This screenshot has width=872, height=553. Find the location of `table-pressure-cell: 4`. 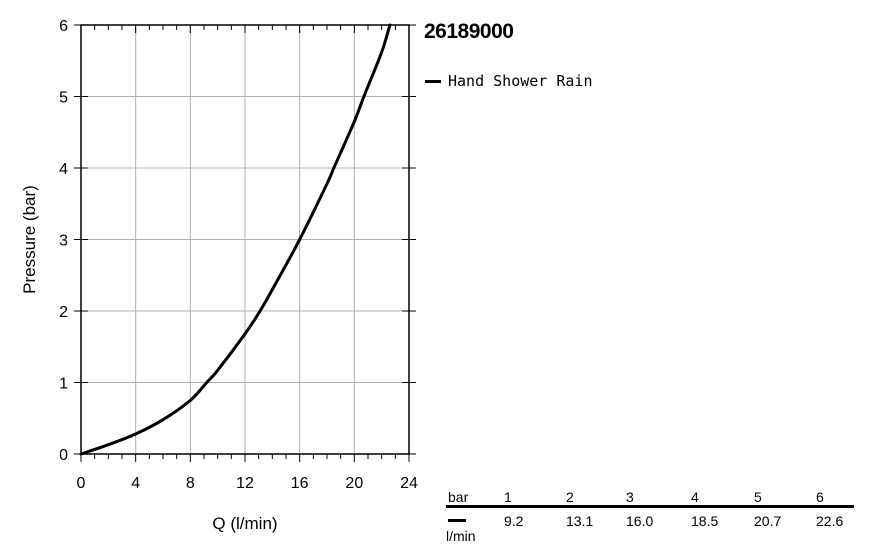

table-pressure-cell: 4 is located at coordinates (695, 497).